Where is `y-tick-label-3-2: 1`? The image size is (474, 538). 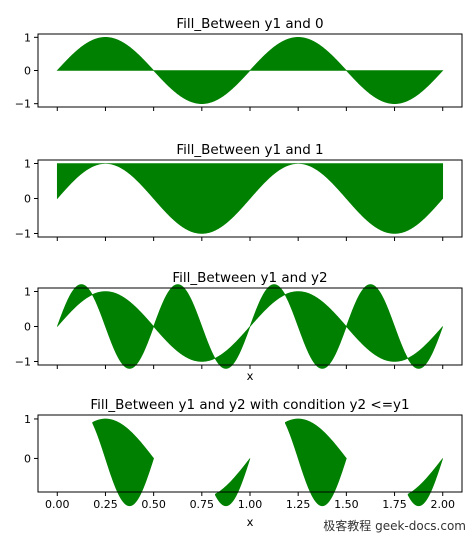 y-tick-label-3-2: 1 is located at coordinates (27, 292).